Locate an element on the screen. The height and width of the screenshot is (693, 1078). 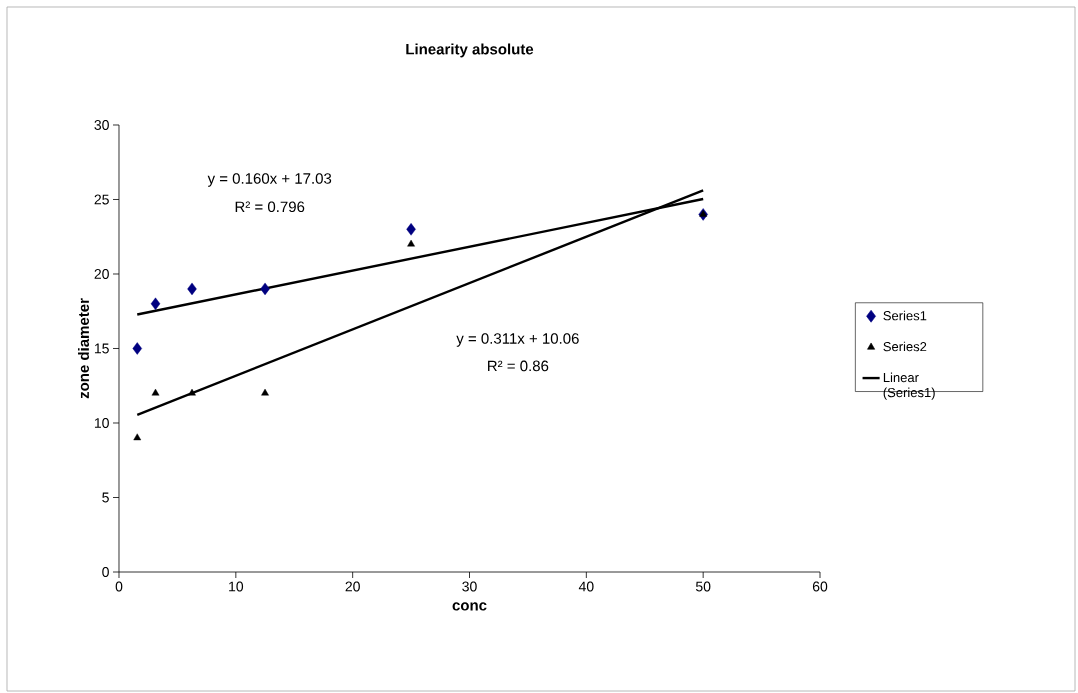
y-tick-label: 15 is located at coordinates (101, 348).